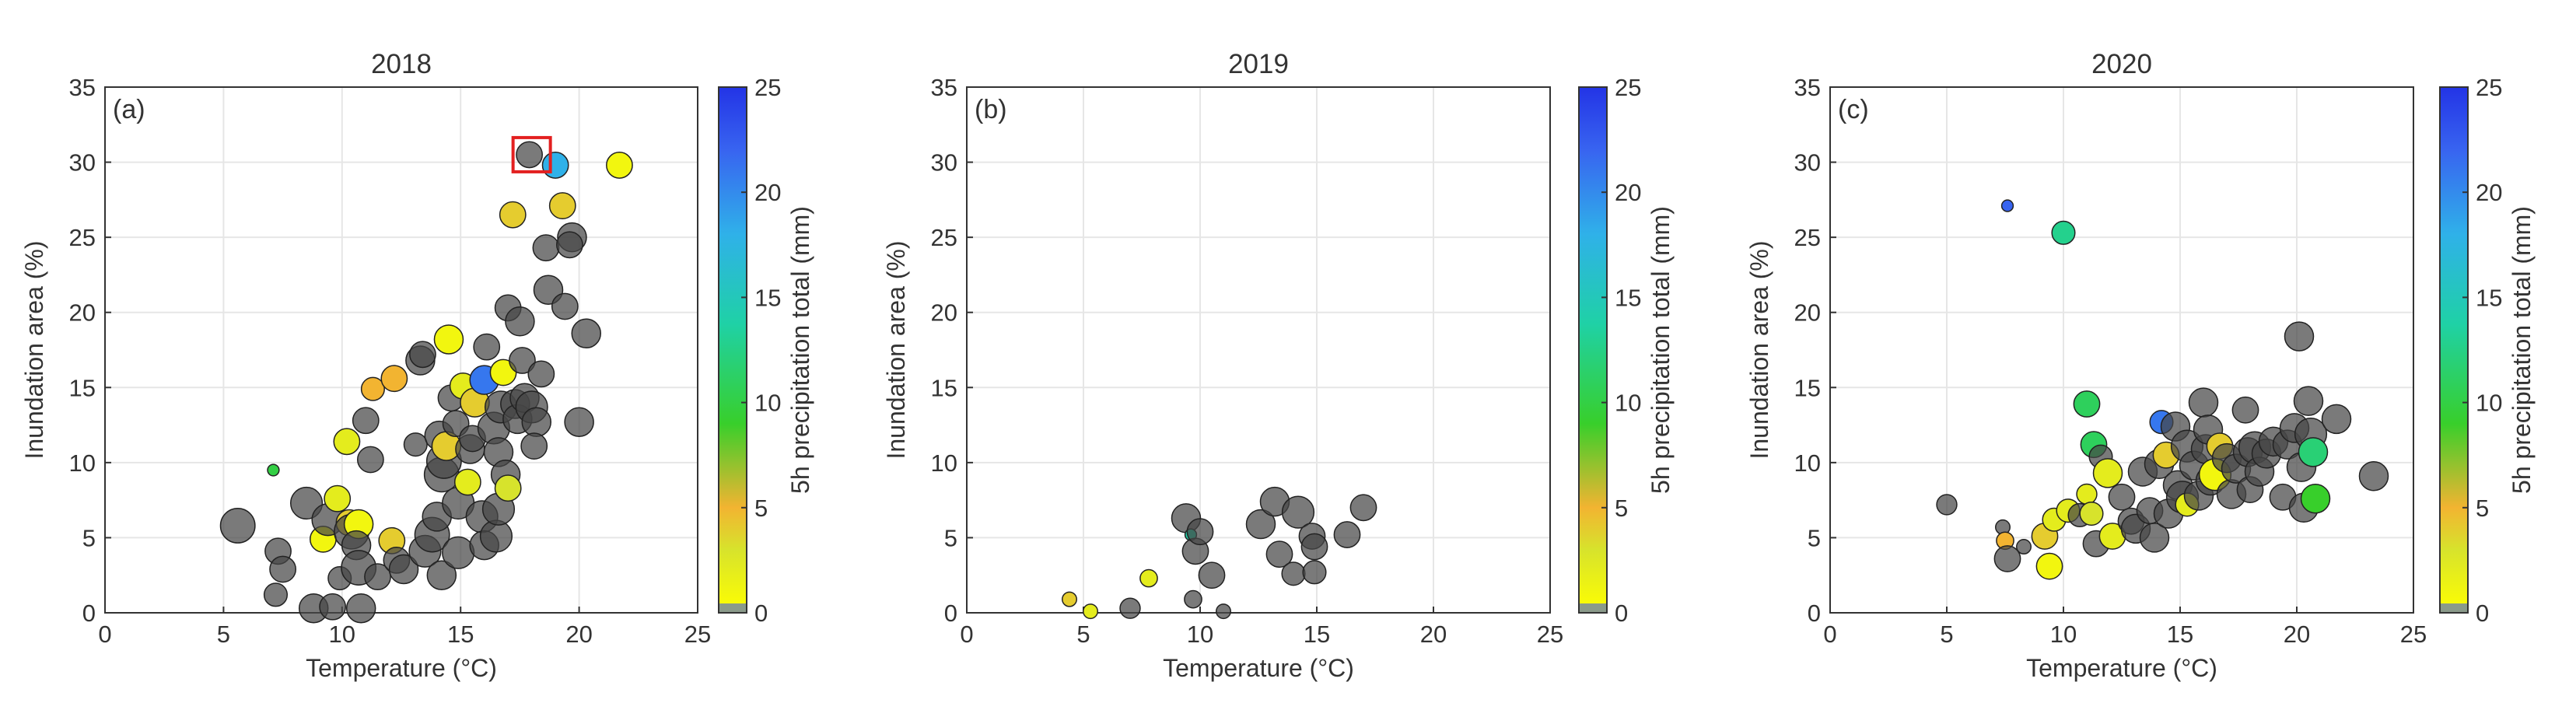 This screenshot has width=2576, height=703. I want to click on highlight-box, so click(531, 154).